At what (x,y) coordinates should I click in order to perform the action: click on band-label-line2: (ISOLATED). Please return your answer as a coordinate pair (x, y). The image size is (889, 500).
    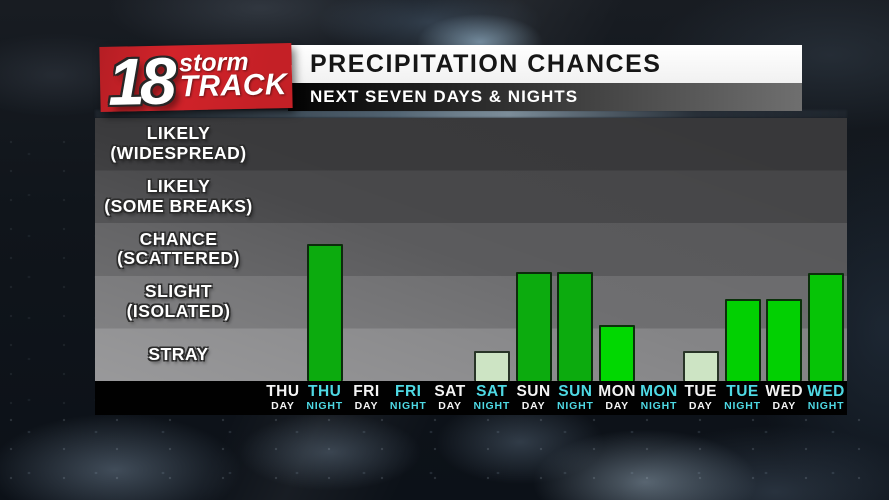
    Looking at the image, I should click on (178, 311).